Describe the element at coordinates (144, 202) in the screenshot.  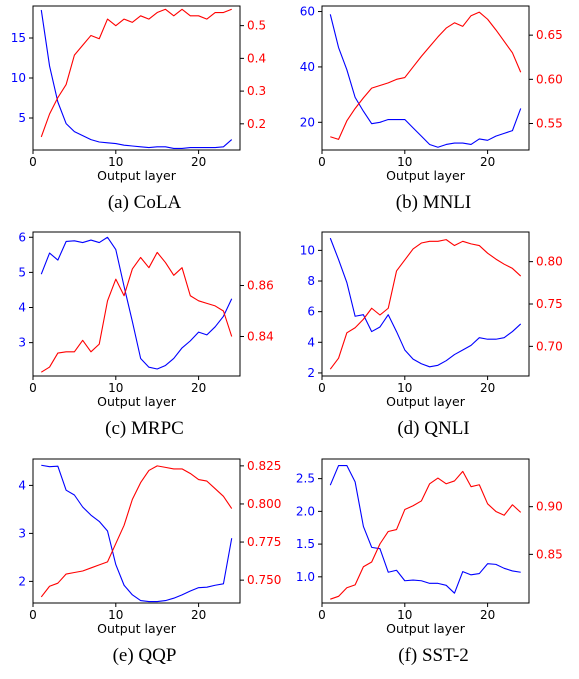
I see `panel-caption: (a) CoLA` at that location.